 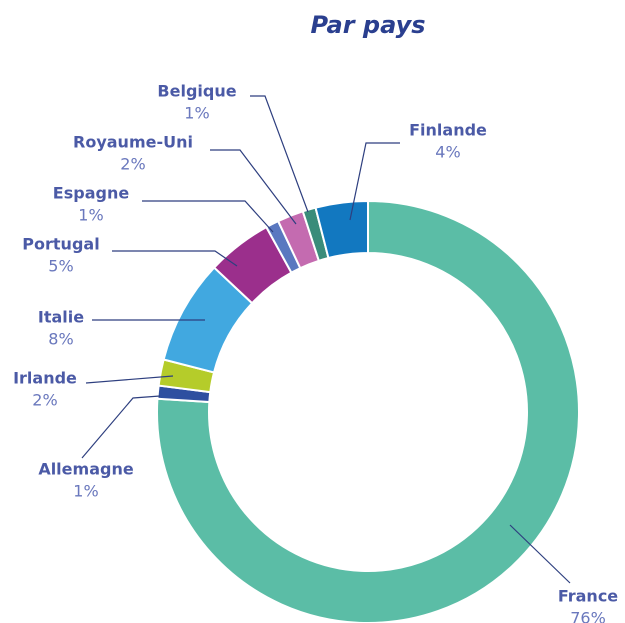 I want to click on slice-value: 76%, so click(x=588, y=616).